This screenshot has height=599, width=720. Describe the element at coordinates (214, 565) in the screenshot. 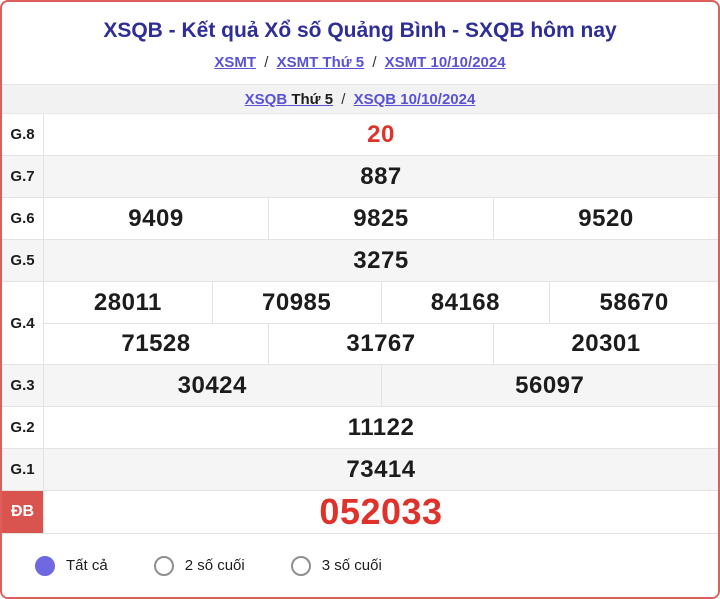

I see `filter-option-label: 2 số cuối` at that location.